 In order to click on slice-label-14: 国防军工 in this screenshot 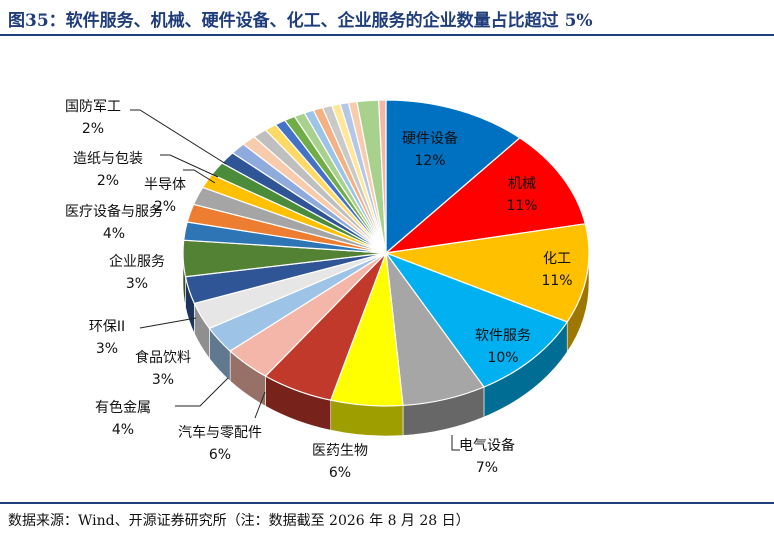, I will do `click(93, 107)`.